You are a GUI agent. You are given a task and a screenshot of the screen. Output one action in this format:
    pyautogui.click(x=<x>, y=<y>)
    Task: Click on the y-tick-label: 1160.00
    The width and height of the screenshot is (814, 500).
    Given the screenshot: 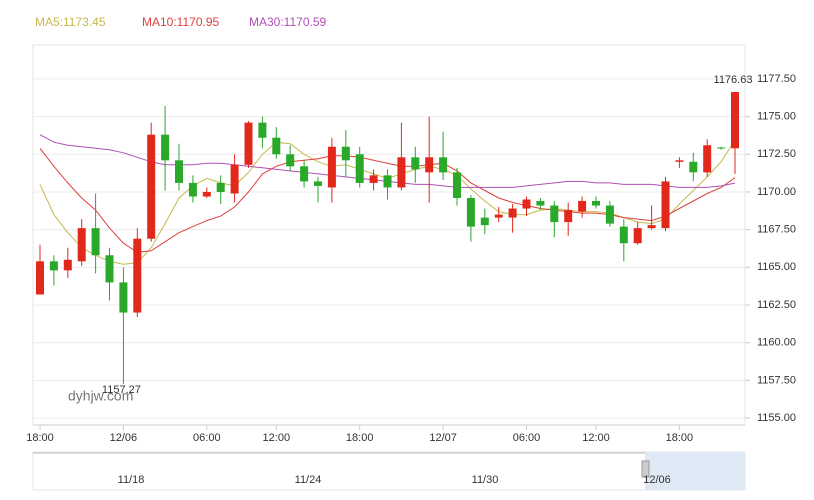 What is the action you would take?
    pyautogui.click(x=776, y=343)
    